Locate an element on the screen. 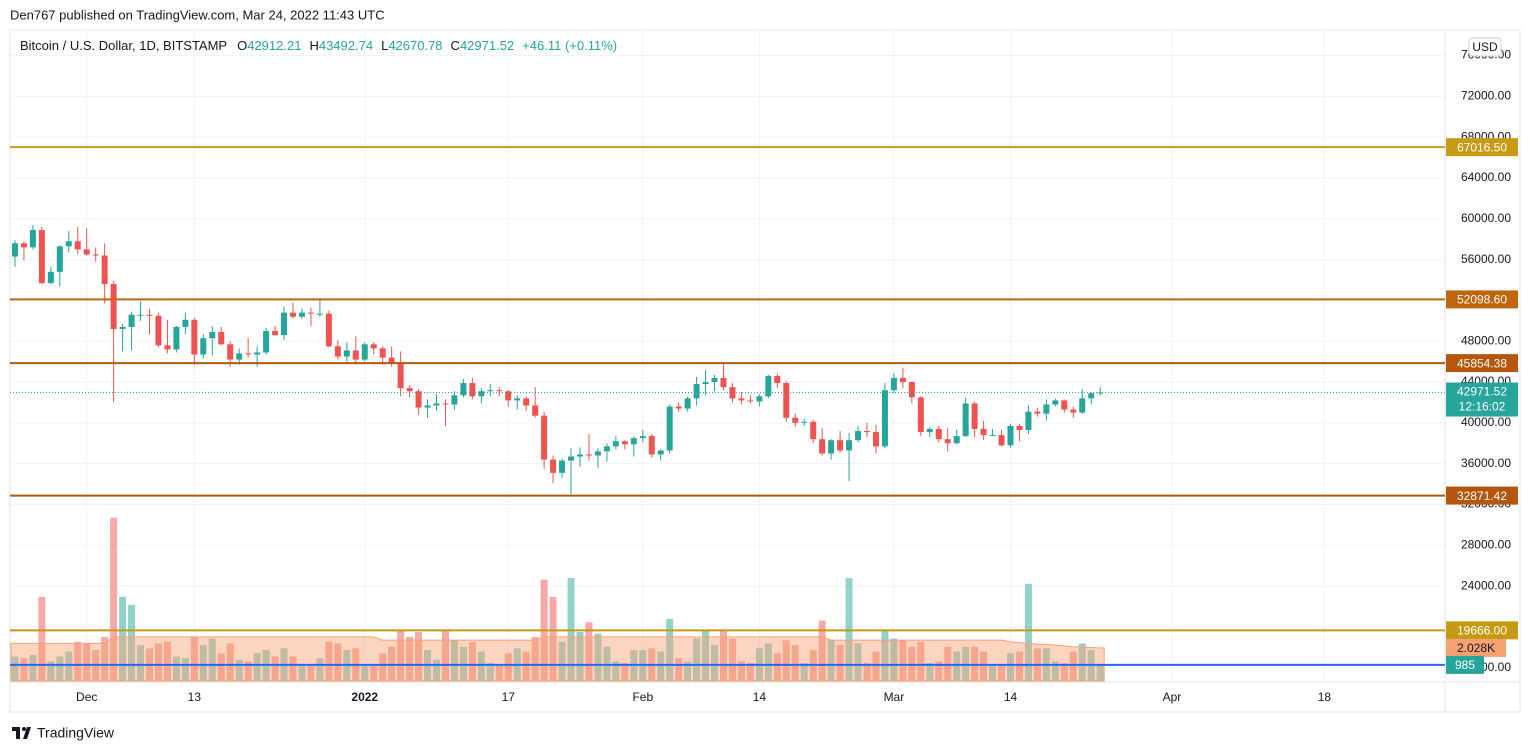  y-tick-label: 40000.00 is located at coordinates (1486, 422).